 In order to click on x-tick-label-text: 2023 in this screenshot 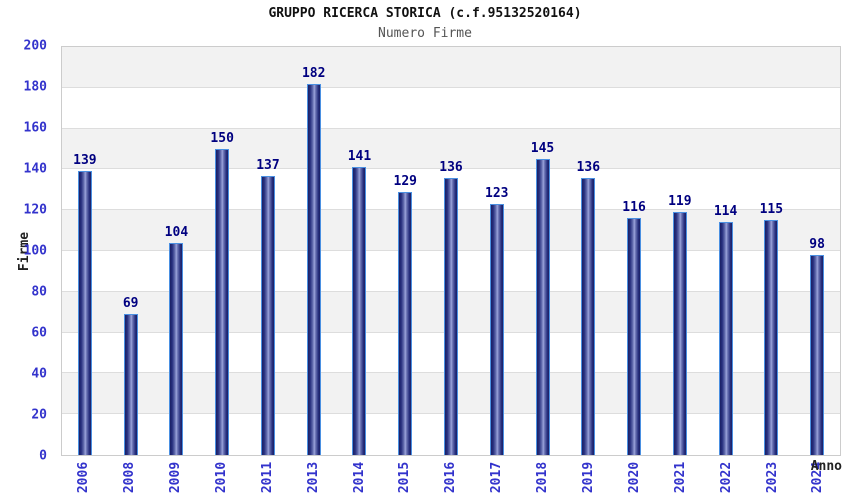, I will do `click(772, 477)`.